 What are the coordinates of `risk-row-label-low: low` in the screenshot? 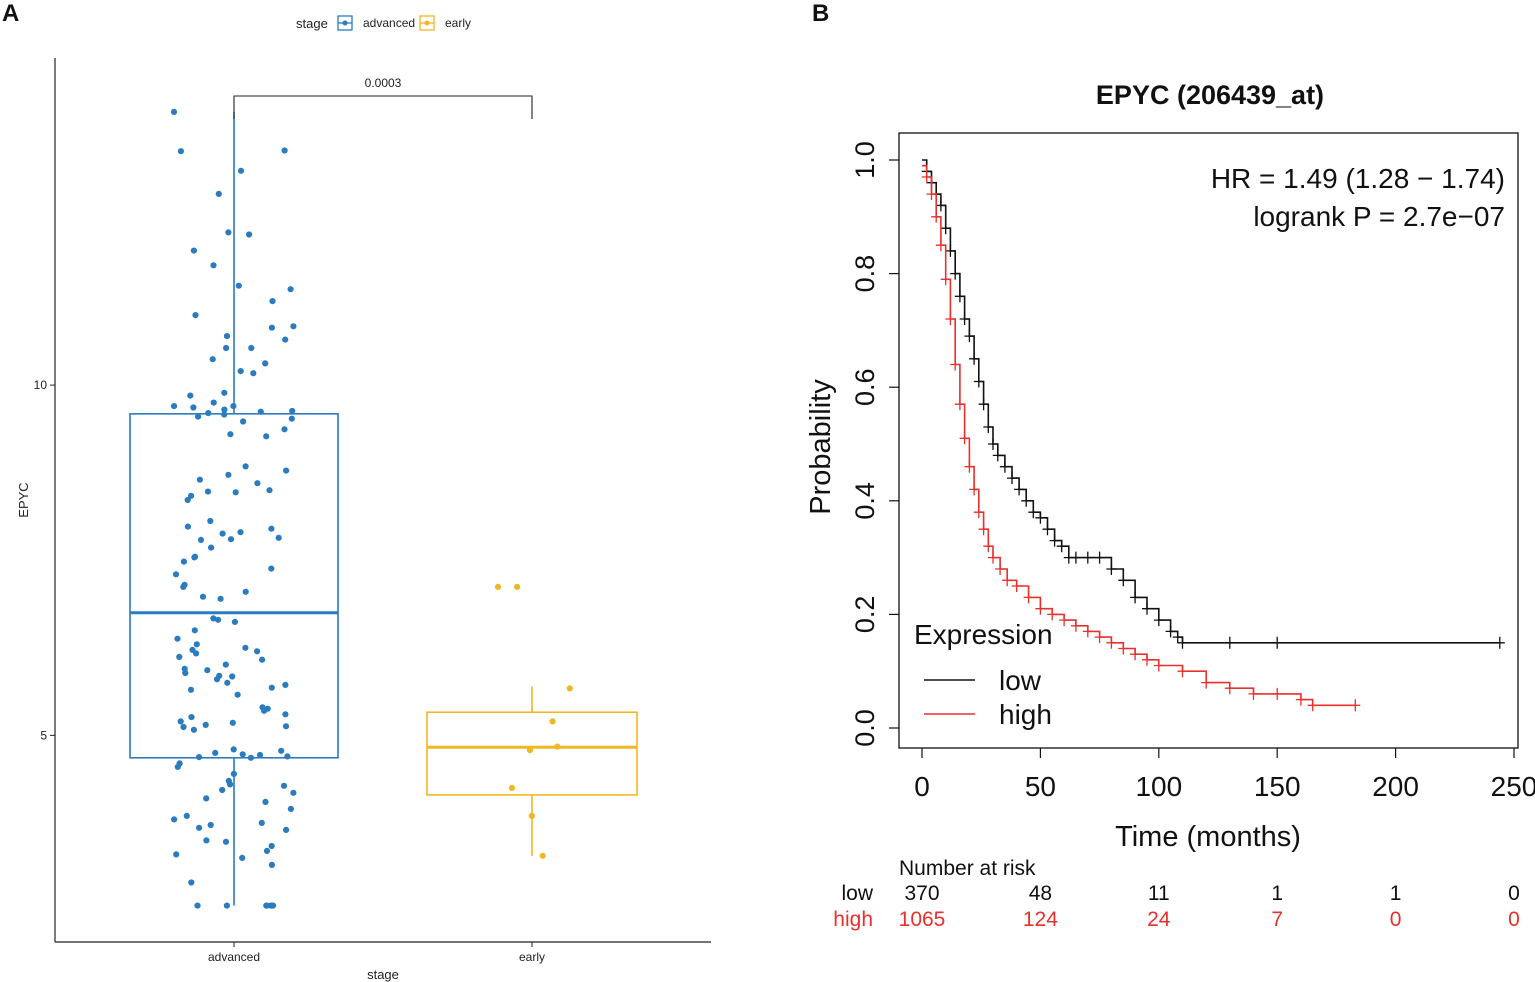 It's located at (857, 893).